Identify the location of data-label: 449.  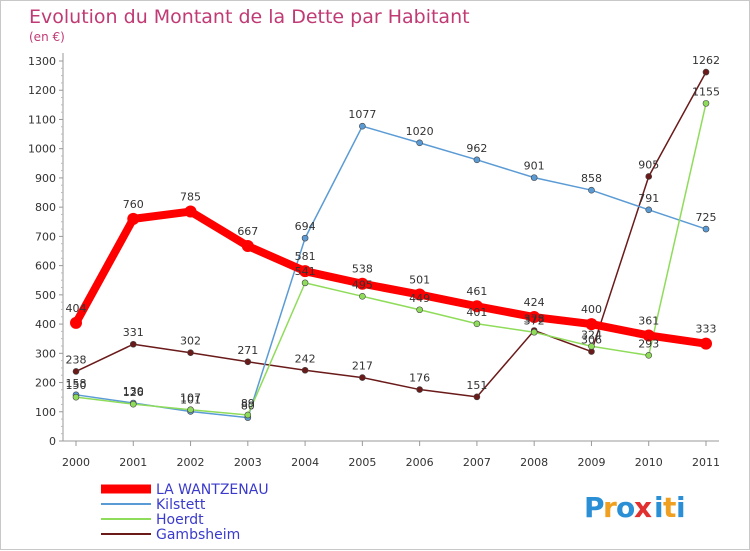
(419, 298).